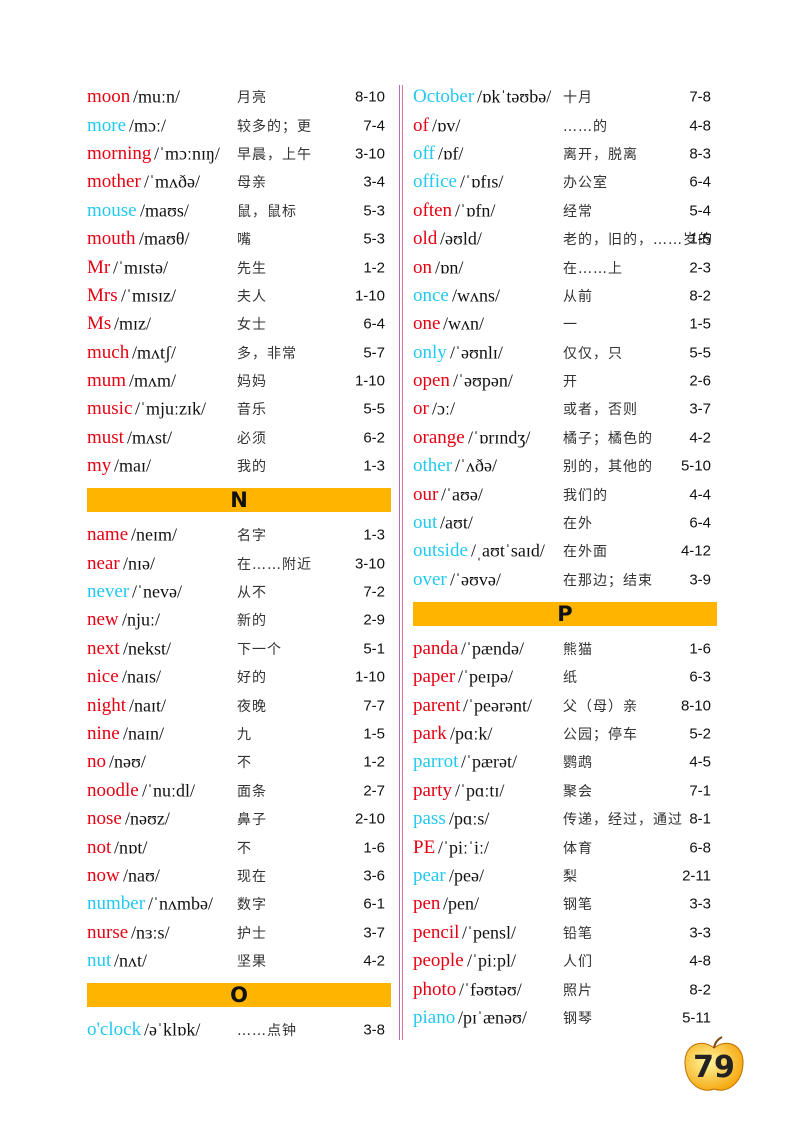  Describe the element at coordinates (436, 648) in the screenshot. I see `word: panda` at that location.